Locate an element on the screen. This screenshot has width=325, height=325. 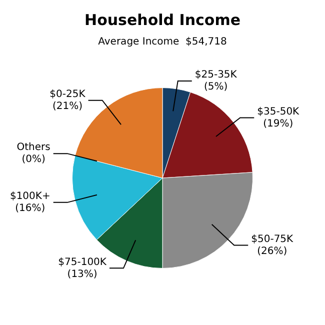
slice-label: $100K+ is located at coordinates (30, 196).